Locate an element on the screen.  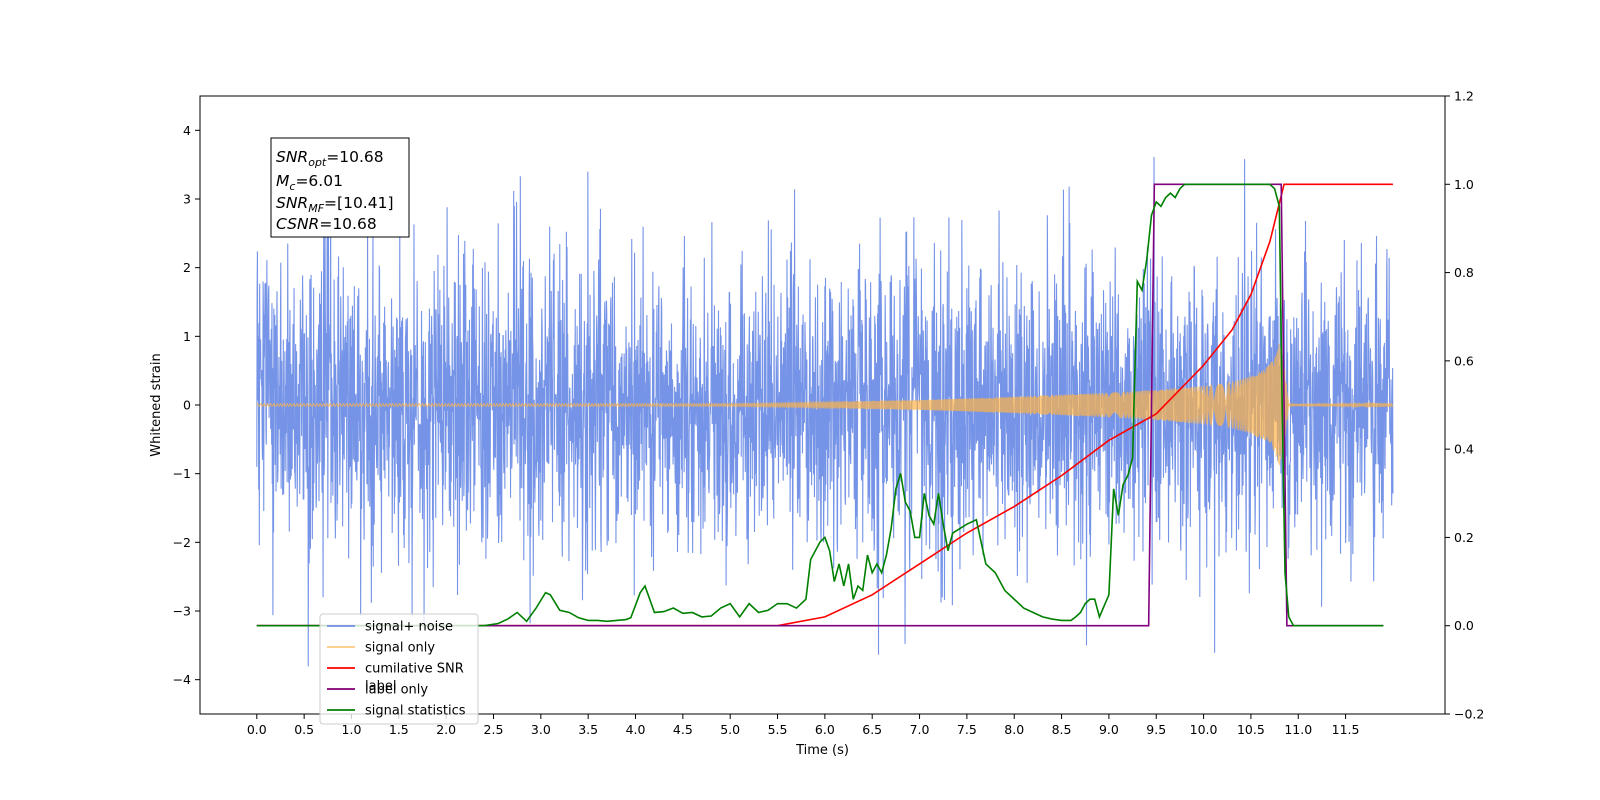
legend-label: signal only is located at coordinates (400, 648).